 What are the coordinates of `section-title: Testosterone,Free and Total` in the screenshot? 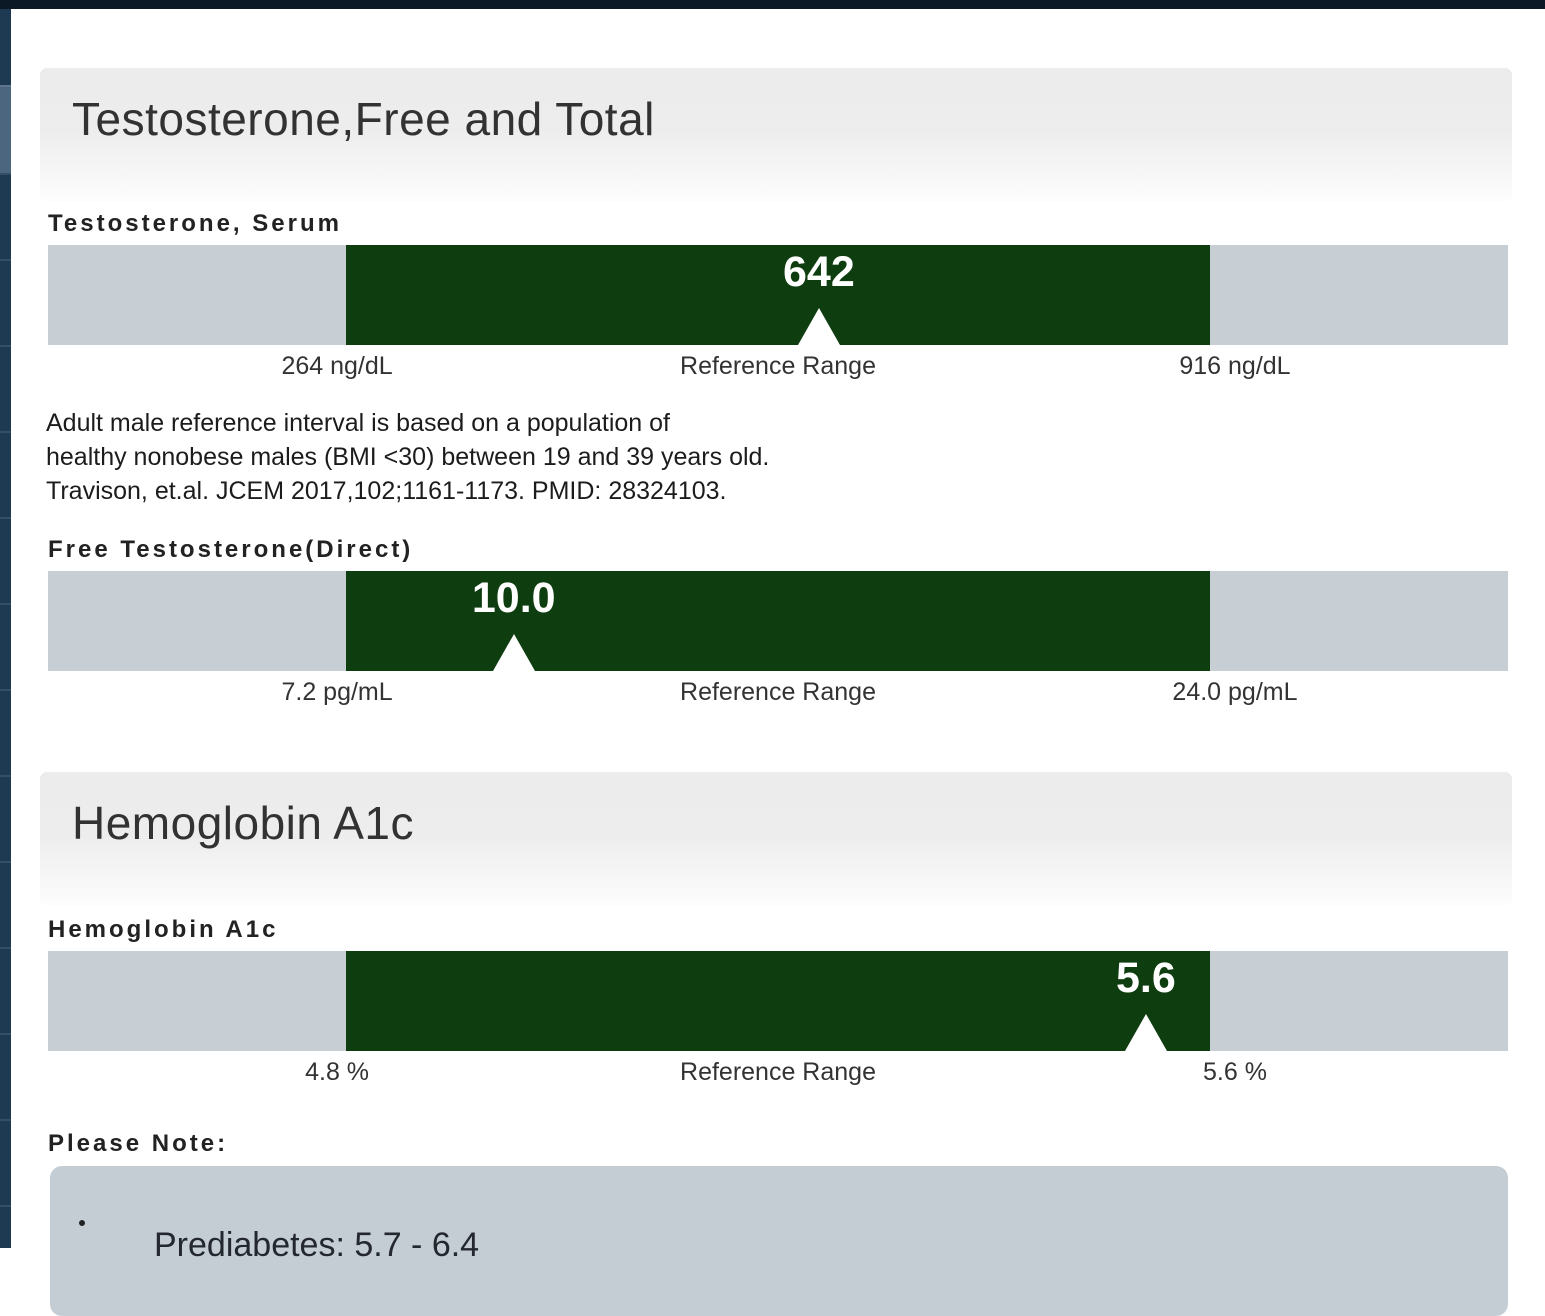 It's located at (363, 119).